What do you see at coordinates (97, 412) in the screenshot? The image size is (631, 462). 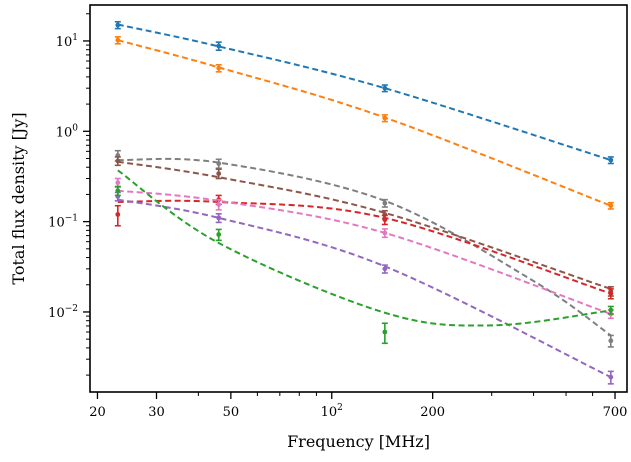 I see `x-tick-label: 20` at bounding box center [97, 412].